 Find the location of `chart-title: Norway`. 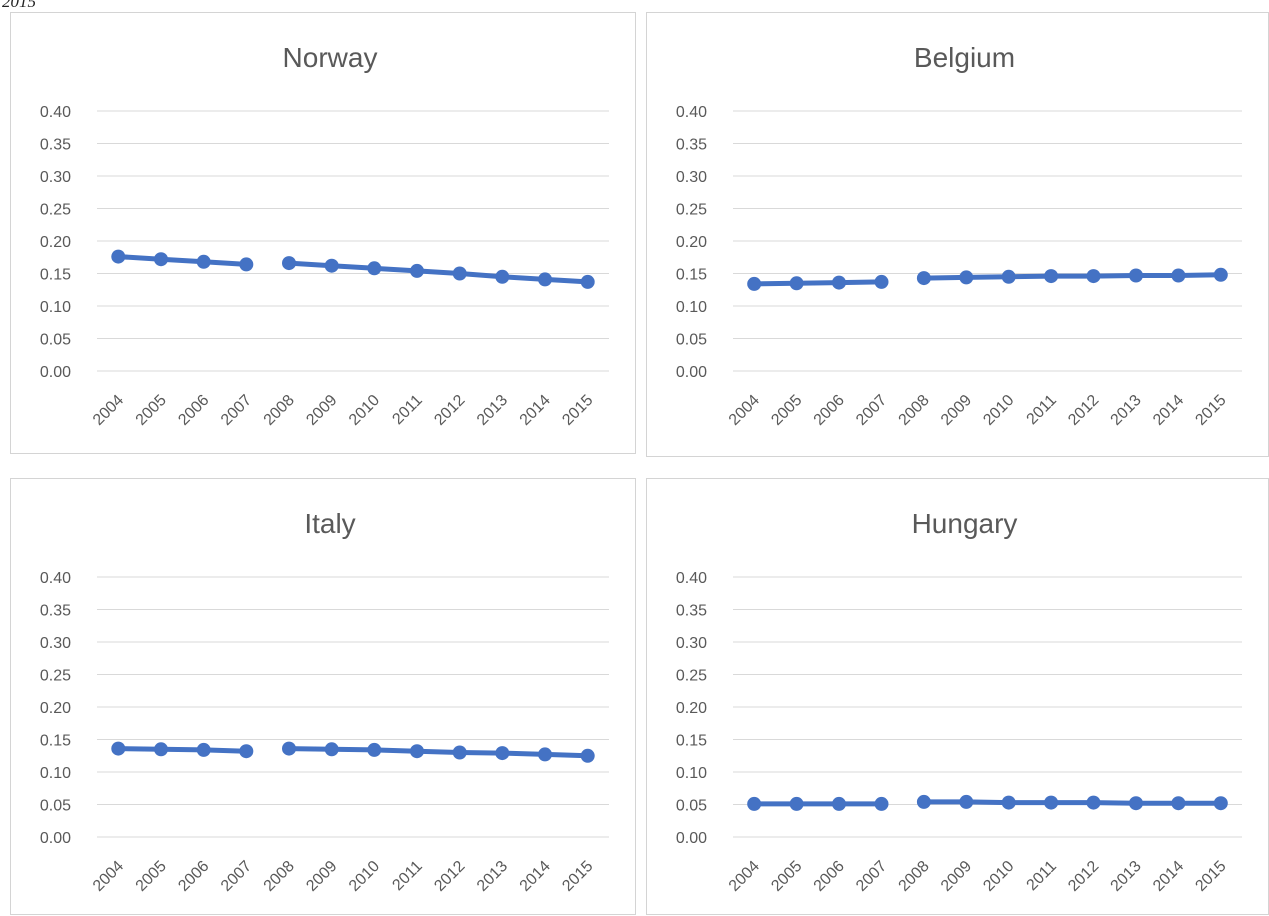

chart-title: Norway is located at coordinates (330, 57).